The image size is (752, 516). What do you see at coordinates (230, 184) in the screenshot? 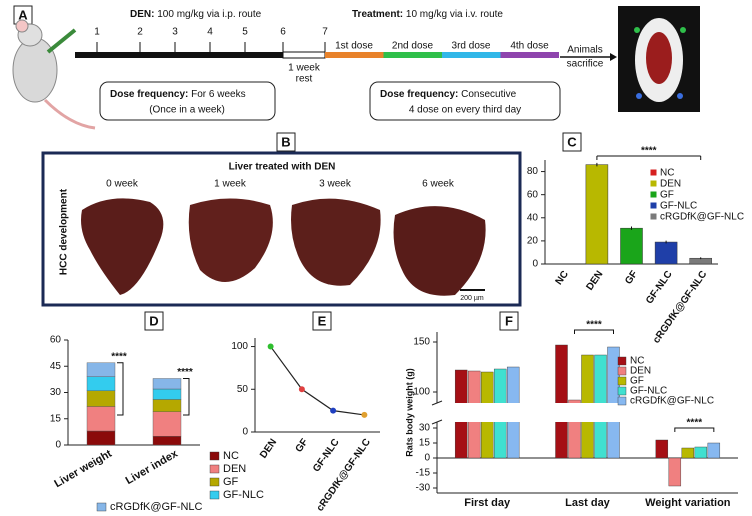
I see `week-label: 1 week` at bounding box center [230, 184].